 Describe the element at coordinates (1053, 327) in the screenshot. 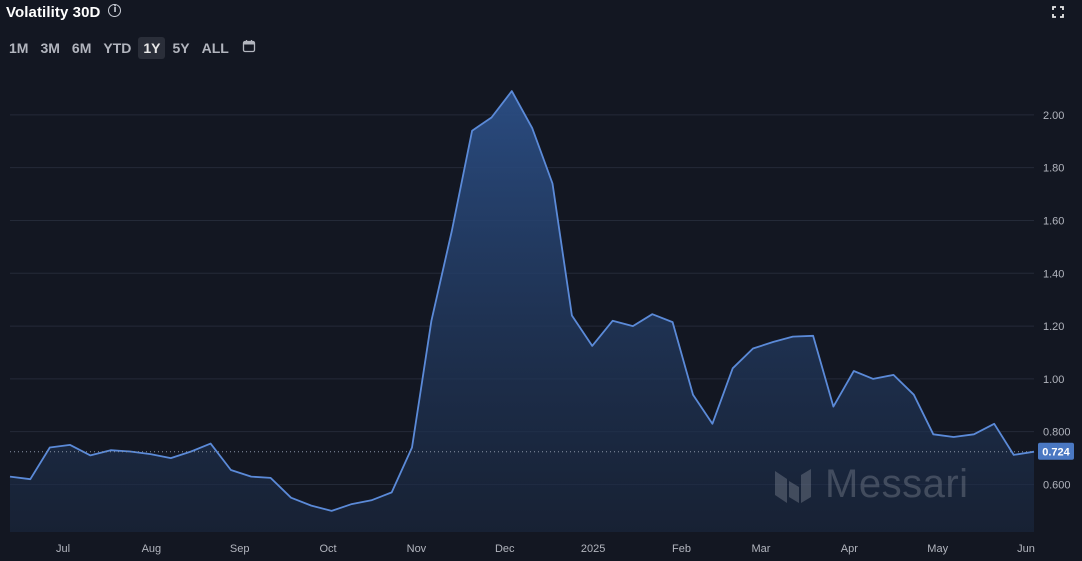

I see `y-tick-label: 1.20` at that location.